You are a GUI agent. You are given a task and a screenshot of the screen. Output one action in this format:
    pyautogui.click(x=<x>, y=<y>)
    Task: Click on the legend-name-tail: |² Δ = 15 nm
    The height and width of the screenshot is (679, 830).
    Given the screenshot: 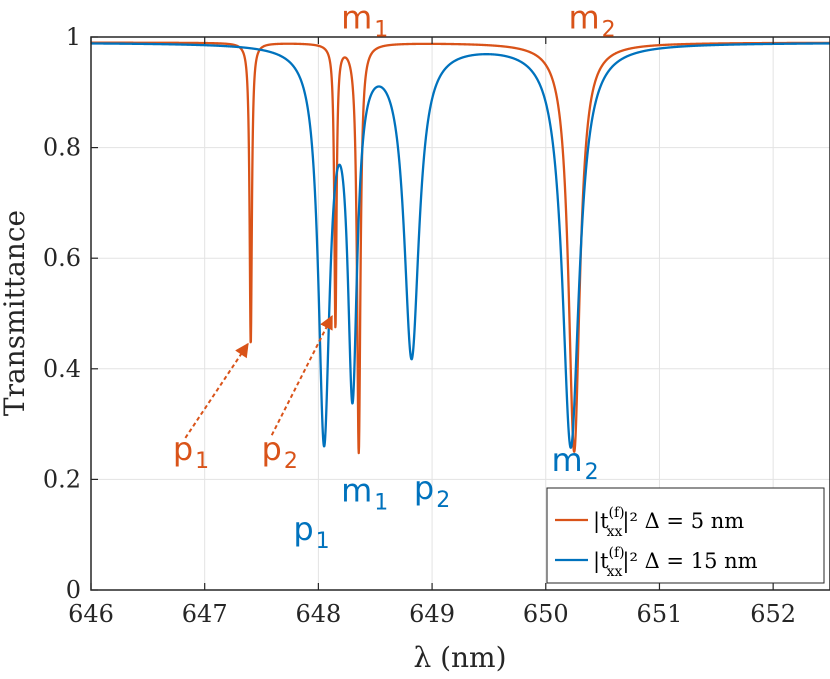 What is the action you would take?
    pyautogui.click(x=689, y=561)
    